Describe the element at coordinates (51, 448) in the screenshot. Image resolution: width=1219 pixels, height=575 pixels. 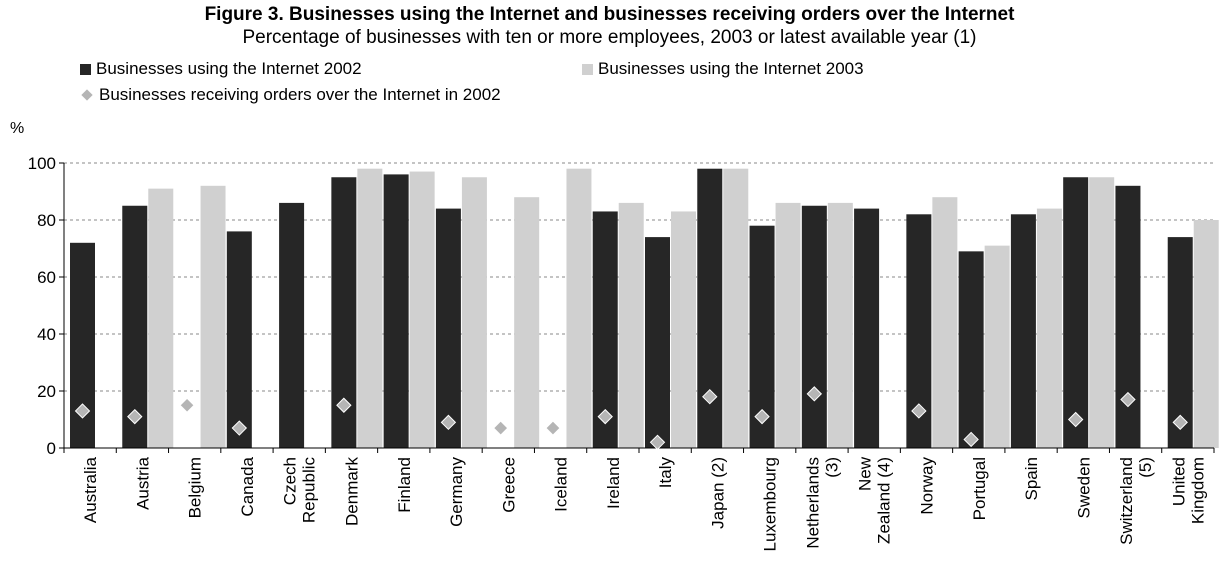
I see `y-tick-label: 0` at that location.